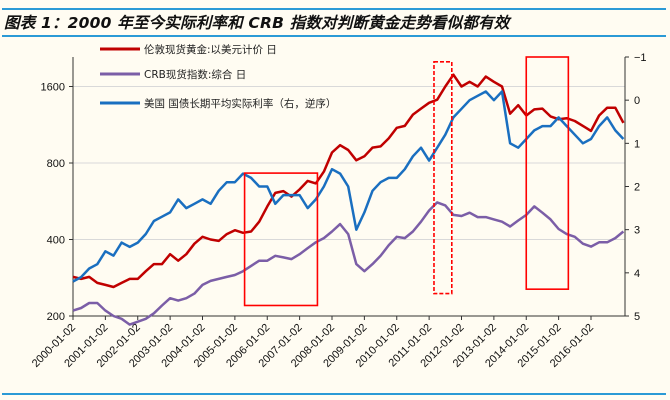 This screenshot has width=670, height=400. Describe the element at coordinates (195, 74) in the screenshot. I see `legend-label-1: CRB现货指数:综合 日` at that location.